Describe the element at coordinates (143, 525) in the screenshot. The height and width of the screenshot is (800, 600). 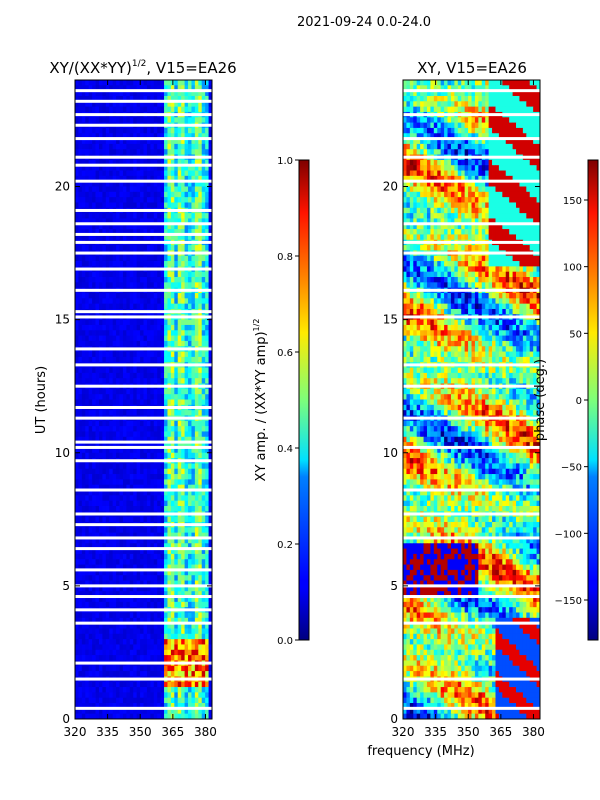
I see `flagged-band` at that location.